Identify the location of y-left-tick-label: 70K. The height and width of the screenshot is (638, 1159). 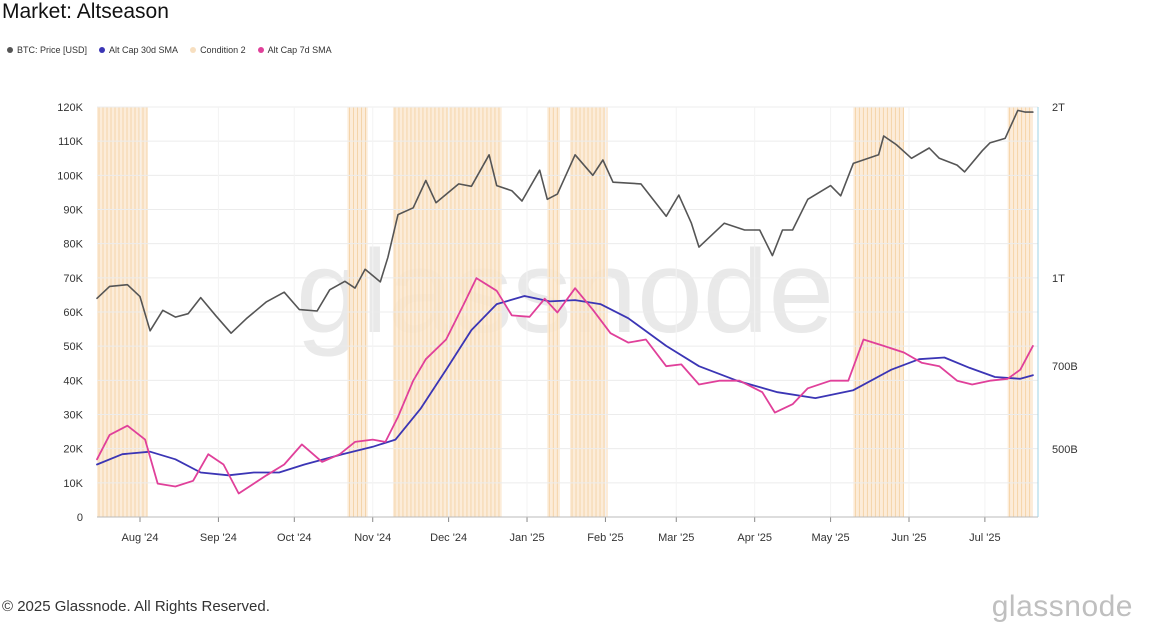
(73, 279).